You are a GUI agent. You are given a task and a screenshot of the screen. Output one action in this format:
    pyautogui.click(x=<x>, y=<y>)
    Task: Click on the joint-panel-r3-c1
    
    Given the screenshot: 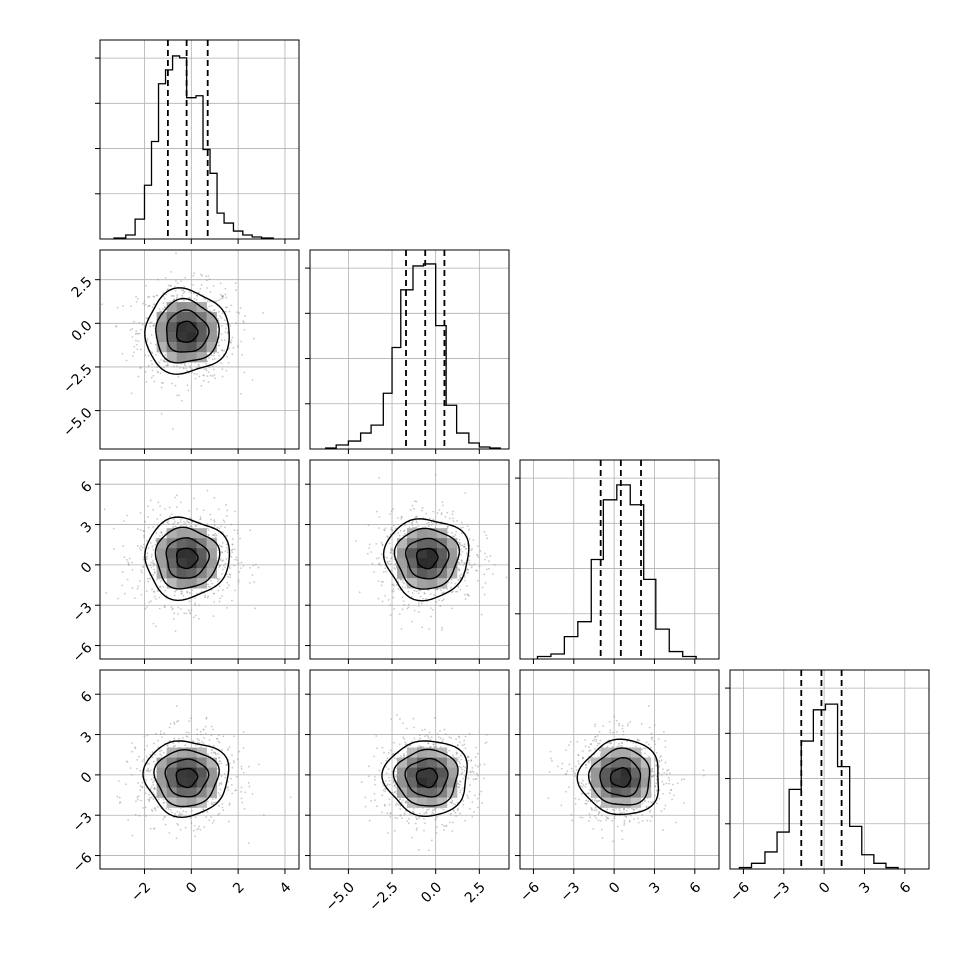 What is the action you would take?
    pyautogui.click(x=407, y=771)
    